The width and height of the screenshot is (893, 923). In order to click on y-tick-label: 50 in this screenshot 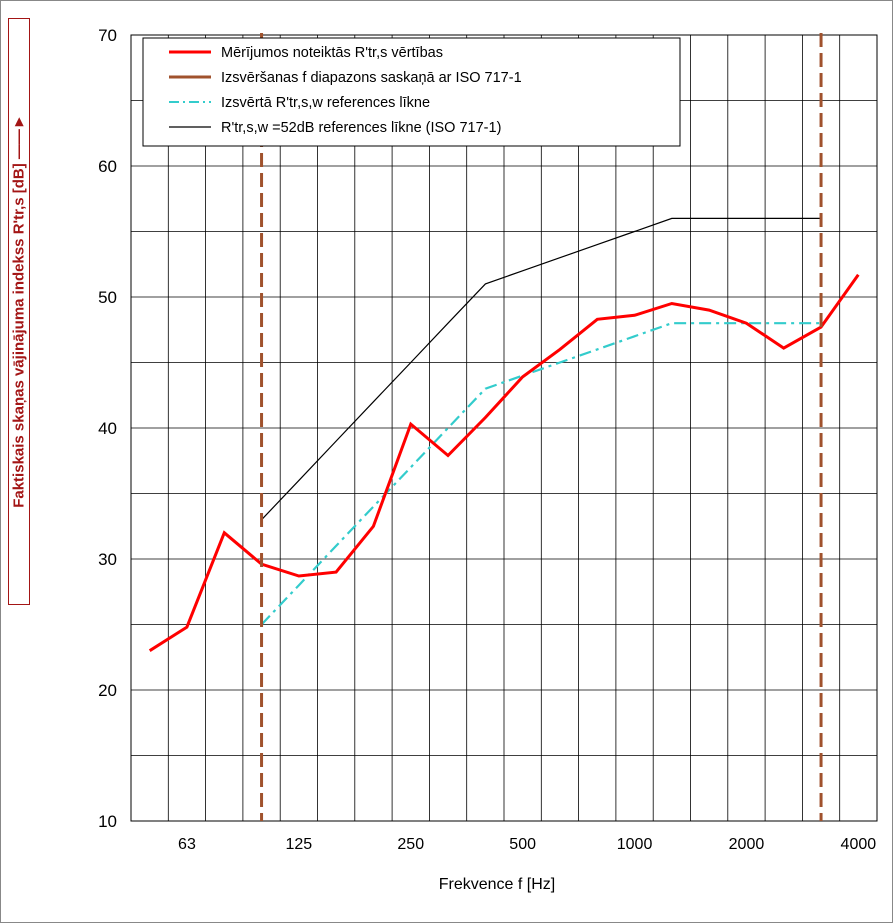, I will do `click(107, 297)`.